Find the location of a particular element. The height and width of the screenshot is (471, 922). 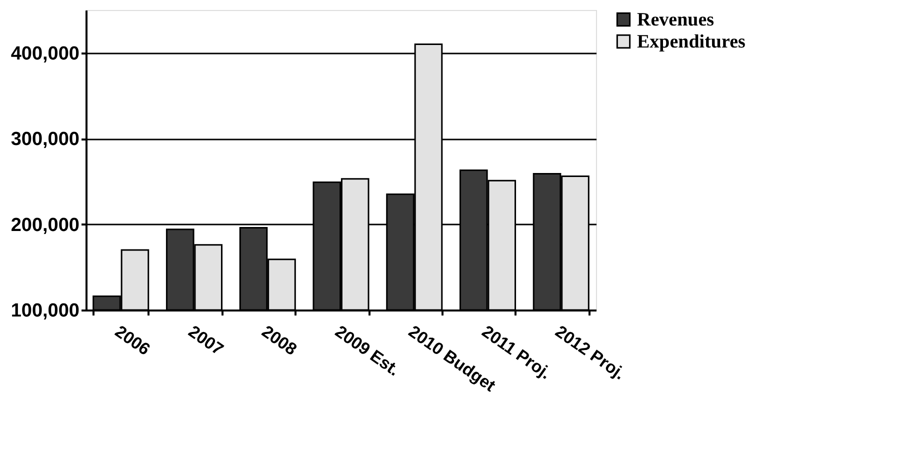

y-tick-label: 200,000 is located at coordinates (45, 225).